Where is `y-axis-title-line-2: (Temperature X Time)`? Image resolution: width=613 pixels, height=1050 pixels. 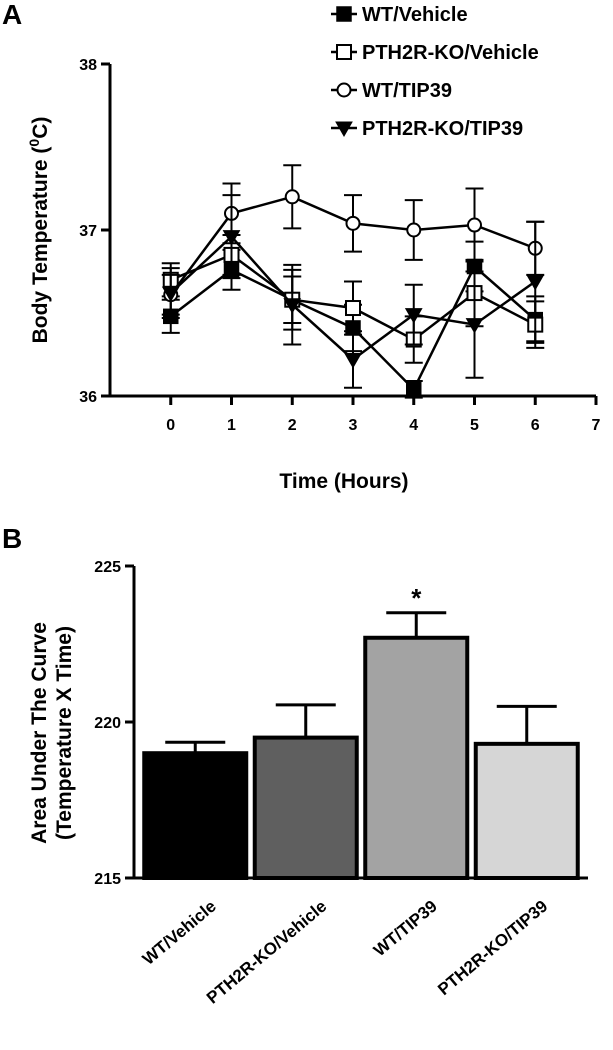 y-axis-title-line-2: (Temperature X Time) is located at coordinates (64, 733).